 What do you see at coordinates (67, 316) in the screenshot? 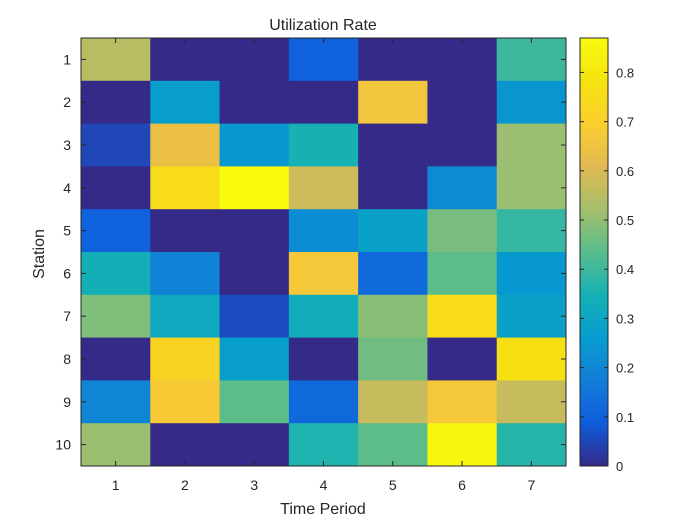
I see `y-tick-label: 7` at bounding box center [67, 316].